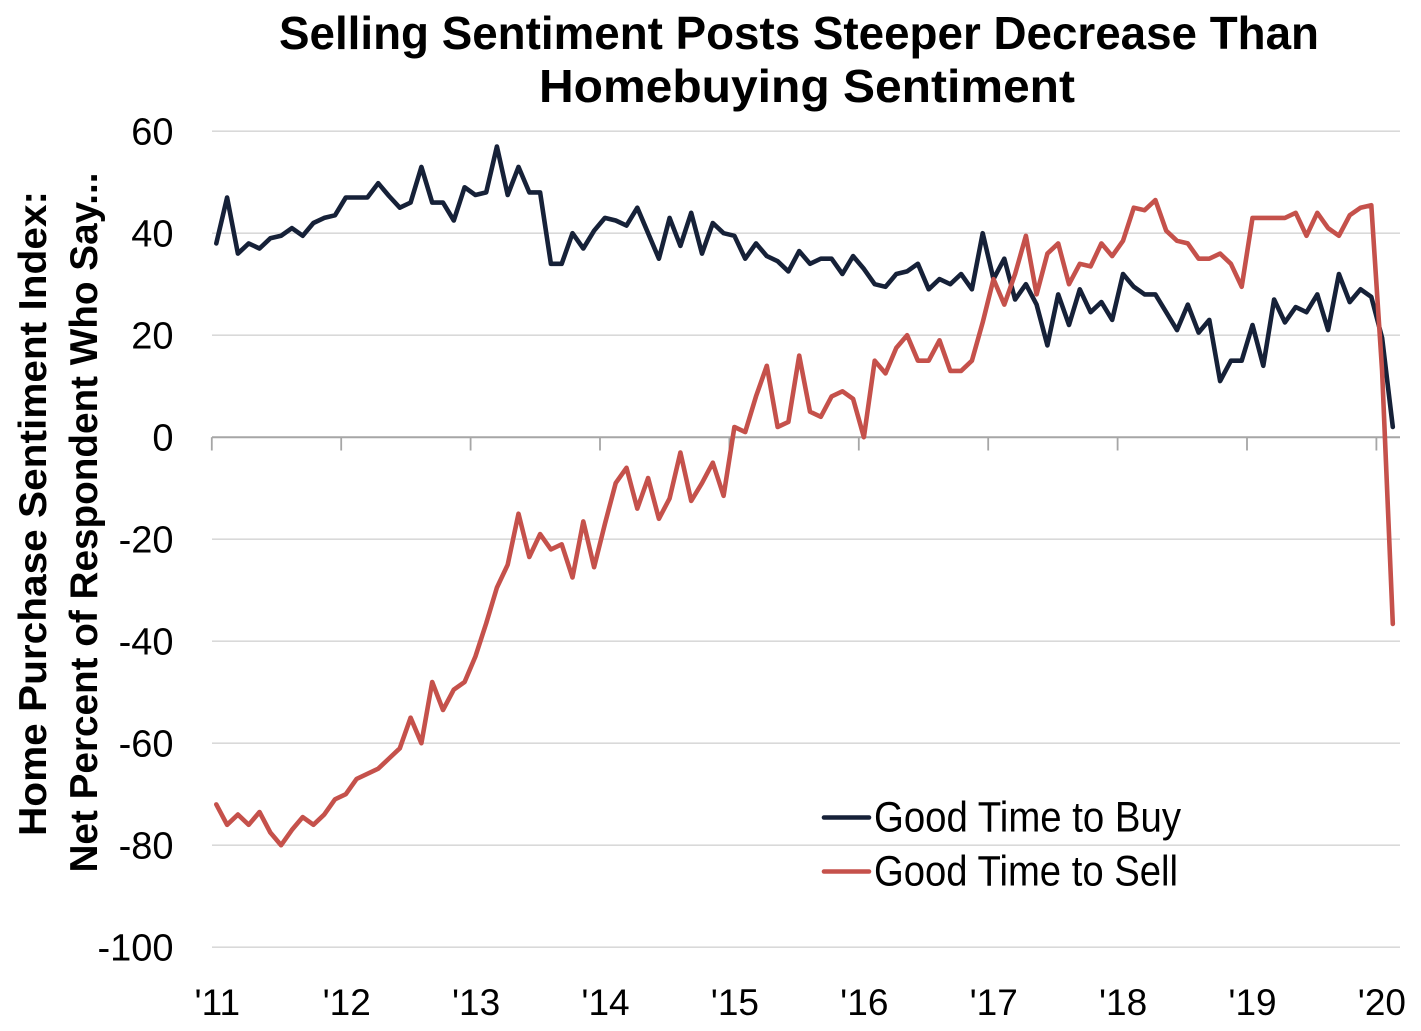 Image resolution: width=1421 pixels, height=1031 pixels. Describe the element at coordinates (1252, 1002) in the screenshot. I see `svg-text: '19` at that location.